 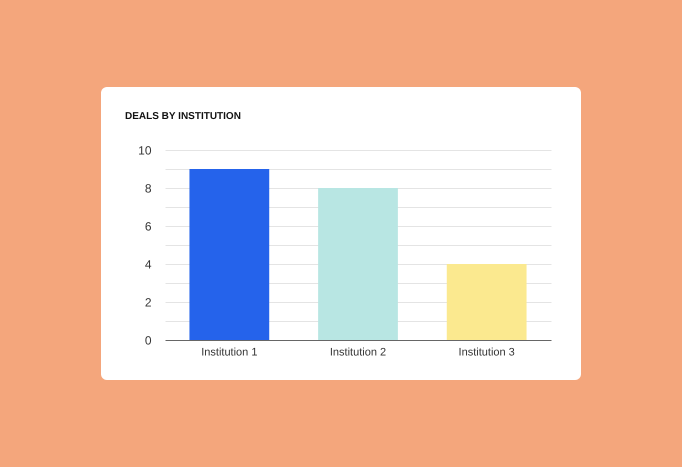 What do you see at coordinates (183, 116) in the screenshot?
I see `chart-title: DEALS BY INSTITUTION` at bounding box center [183, 116].